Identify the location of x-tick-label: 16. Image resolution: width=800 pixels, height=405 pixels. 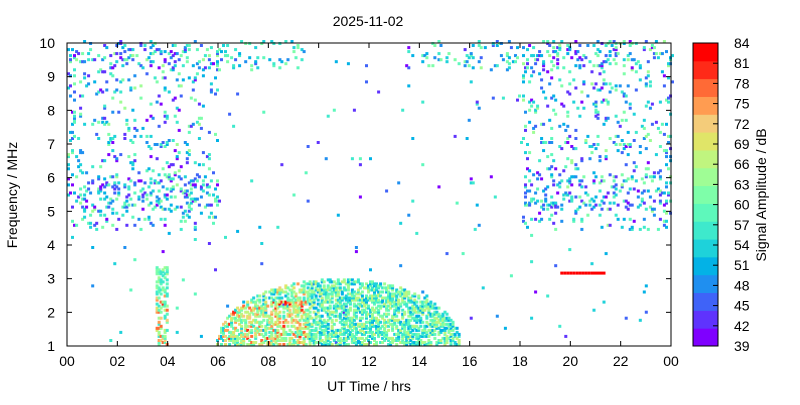
(470, 361).